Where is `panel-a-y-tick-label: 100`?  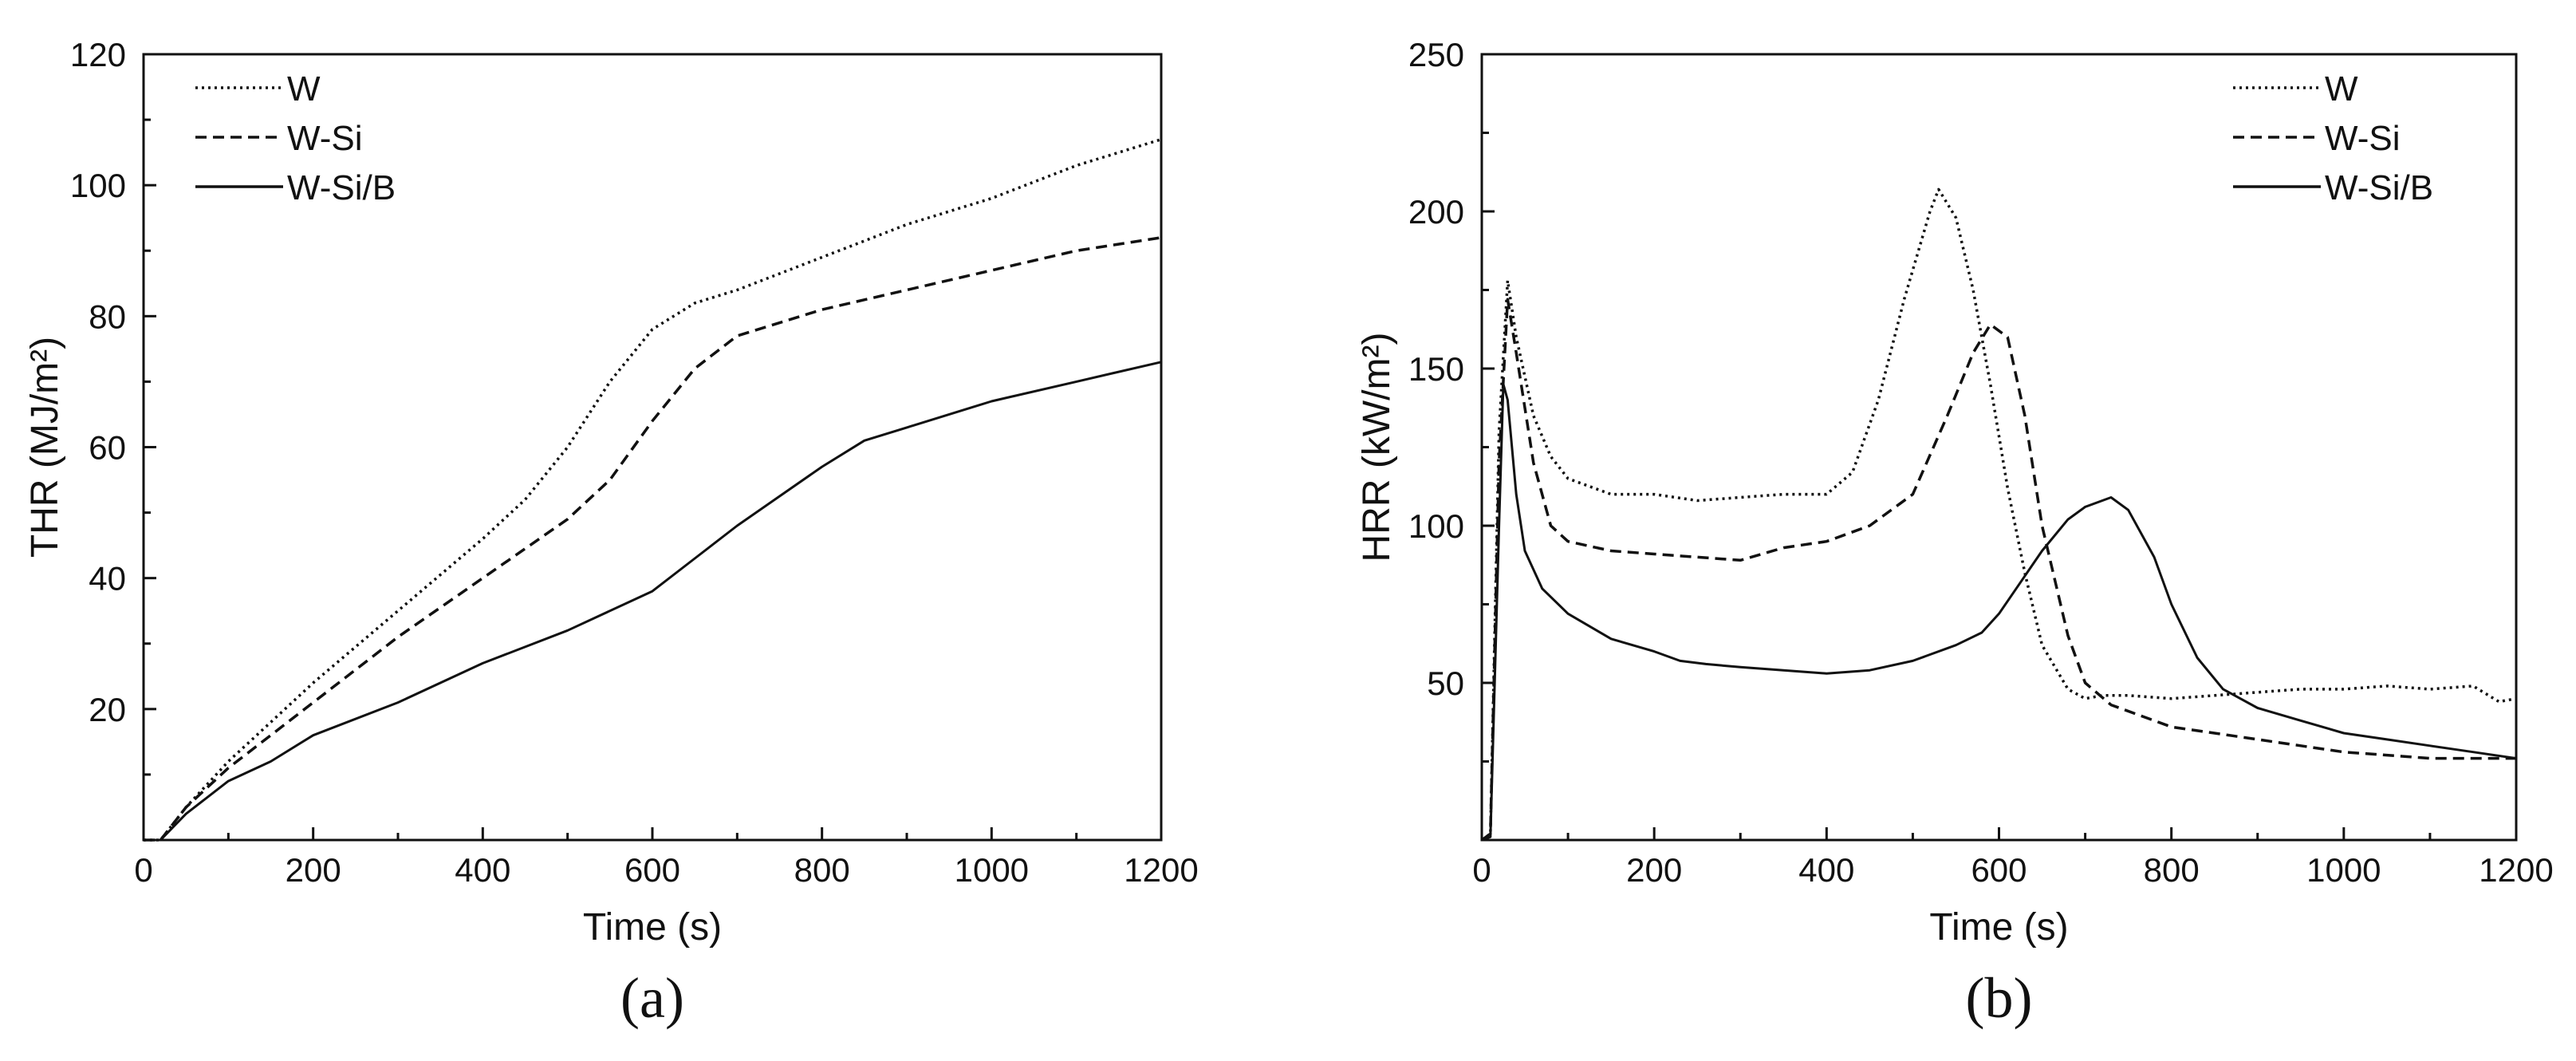 panel-a-y-tick-label: 100 is located at coordinates (98, 185).